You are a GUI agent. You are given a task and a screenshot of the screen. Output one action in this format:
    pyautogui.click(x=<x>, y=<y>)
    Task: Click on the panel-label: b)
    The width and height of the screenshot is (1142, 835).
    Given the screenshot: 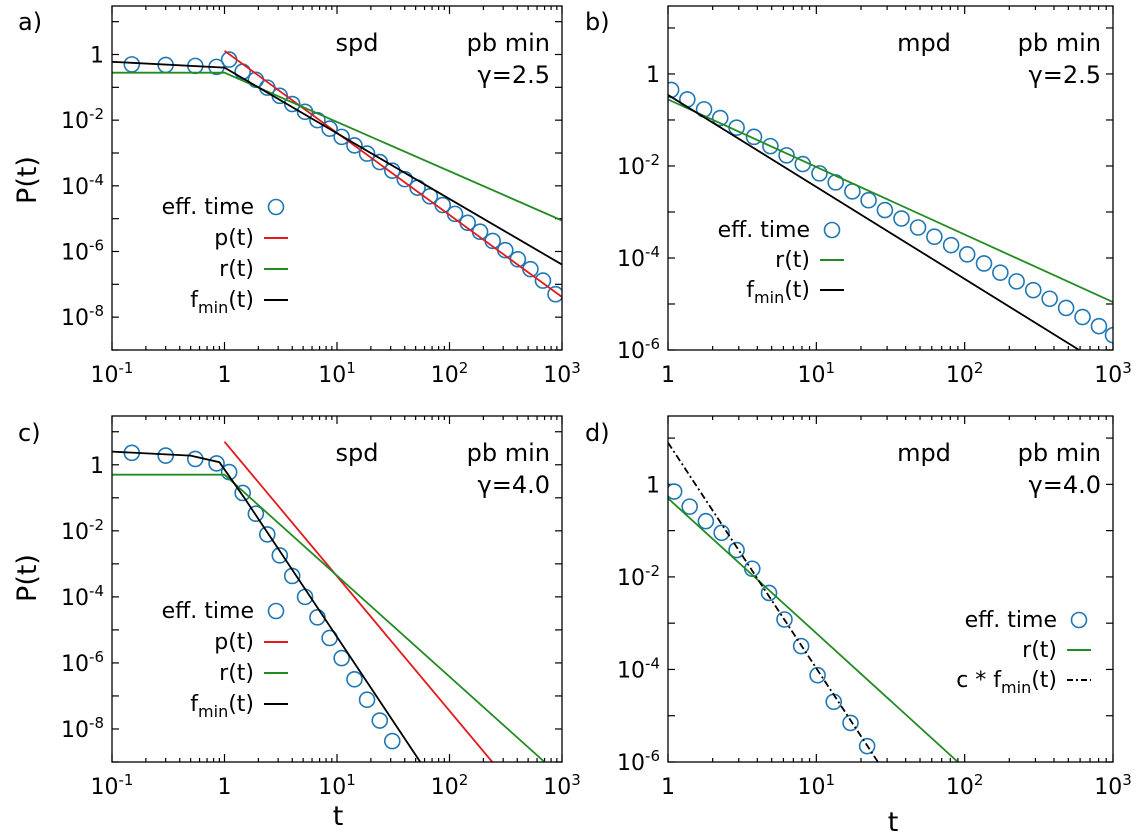 What is the action you would take?
    pyautogui.click(x=597, y=22)
    